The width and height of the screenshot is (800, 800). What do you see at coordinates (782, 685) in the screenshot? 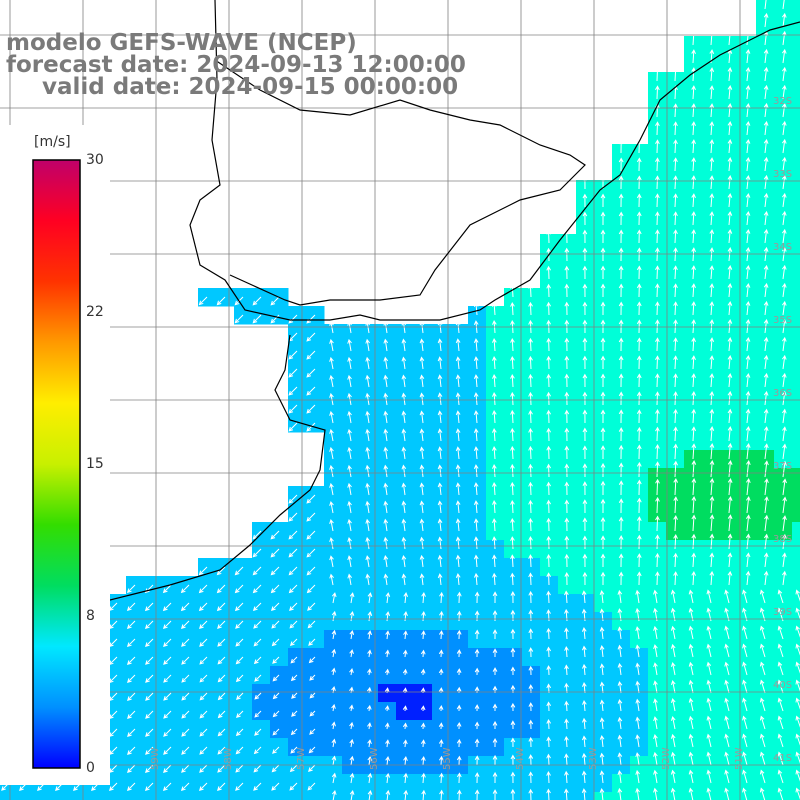
I see `latitude-label: 40S` at bounding box center [782, 685].